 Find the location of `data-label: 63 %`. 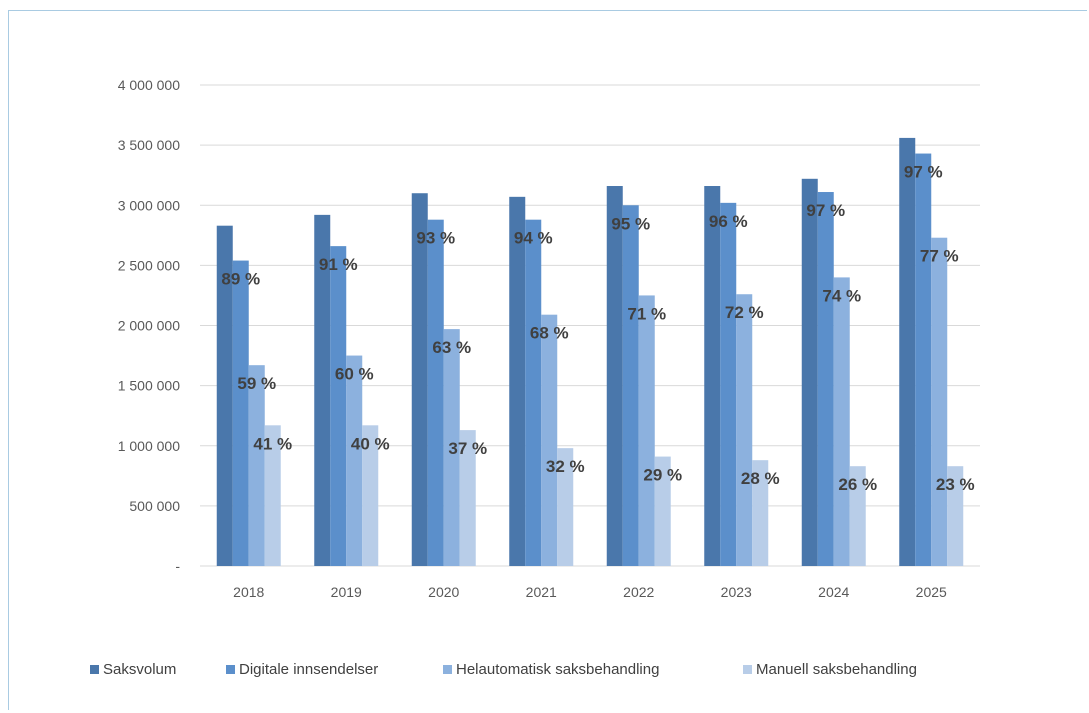

data-label: 63 % is located at coordinates (451, 347).